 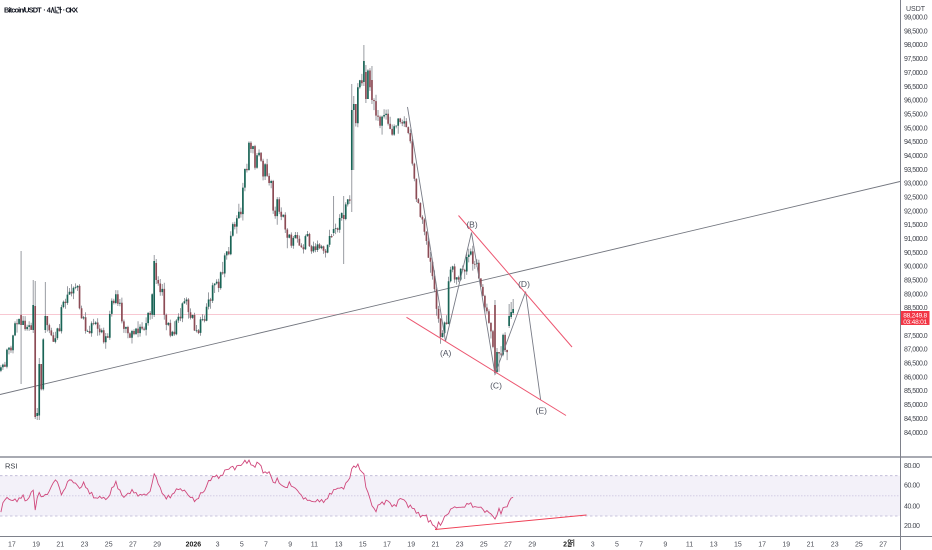 What do you see at coordinates (916, 419) in the screenshot?
I see `svg-text: 84,500.0` at bounding box center [916, 419].